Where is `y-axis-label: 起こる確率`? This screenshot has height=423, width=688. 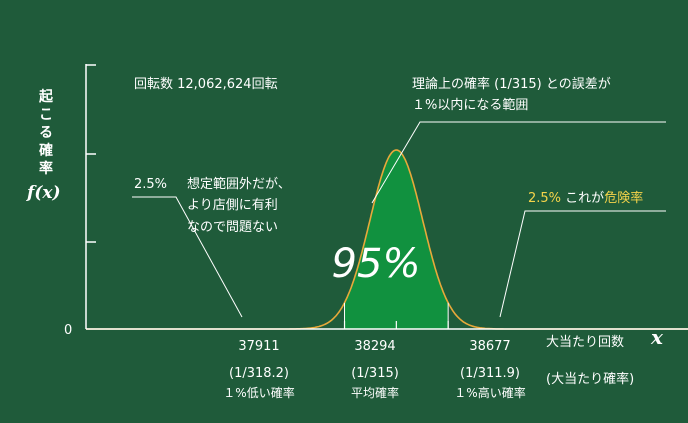 y-axis-label: 起こる確率 is located at coordinates (46, 133).